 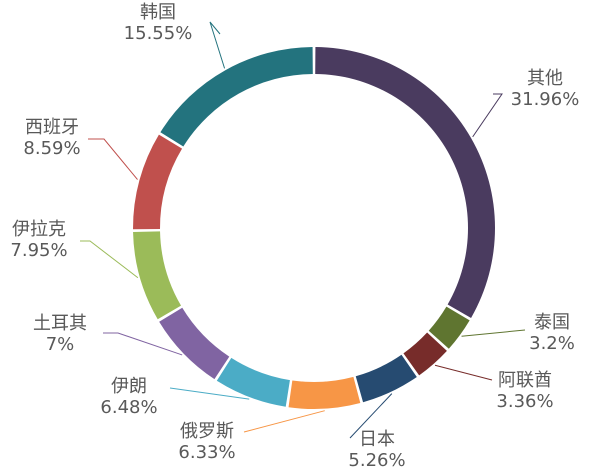 I want to click on slice-value-伊拉克: 7.95%, so click(x=38, y=250).